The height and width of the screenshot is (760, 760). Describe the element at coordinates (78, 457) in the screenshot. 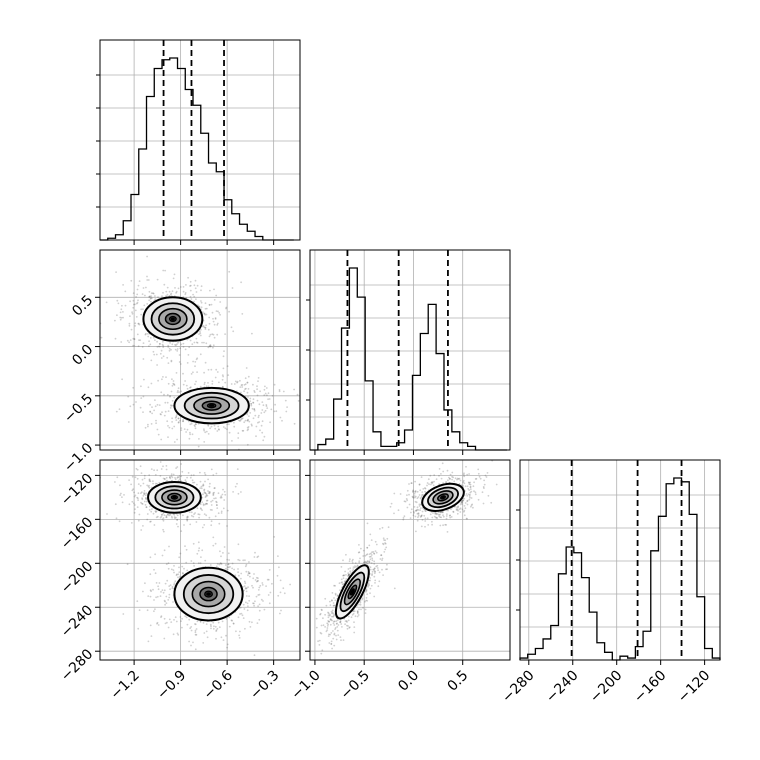

I see `y-tick-label: −1.0` at that location.